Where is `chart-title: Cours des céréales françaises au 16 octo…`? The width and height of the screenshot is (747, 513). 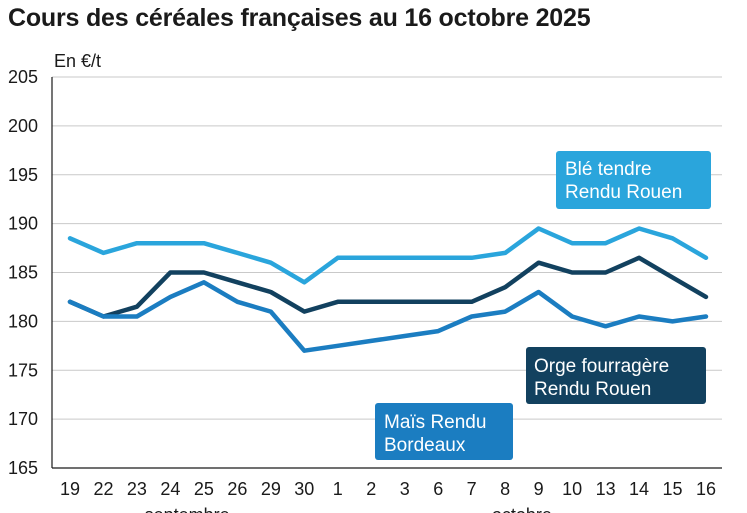
chart-title: Cours des céréales françaises au 16 octo… is located at coordinates (299, 18).